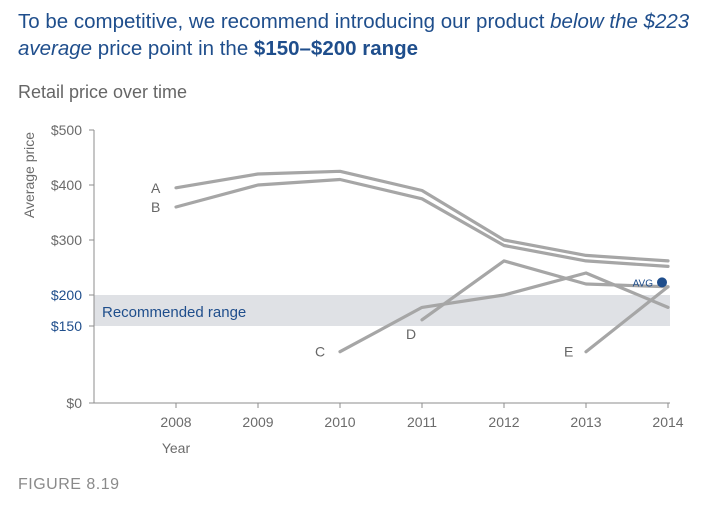 The width and height of the screenshot is (728, 524). What do you see at coordinates (176, 448) in the screenshot?
I see `x-axis-label: Year` at bounding box center [176, 448].